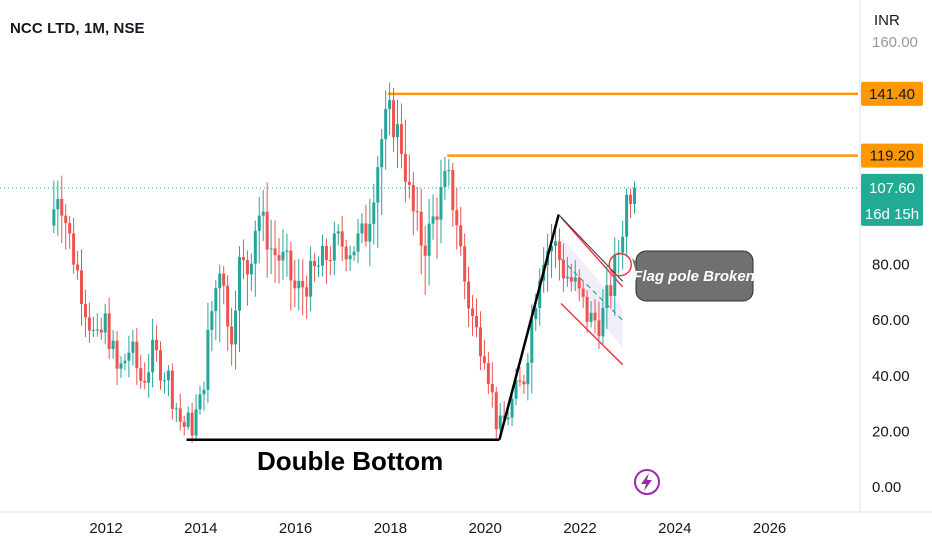 This screenshot has height=550, width=932. I want to click on price-axis: 0.00 20.00 40.00 60.00 80.00 160.00, so click(888, 256).